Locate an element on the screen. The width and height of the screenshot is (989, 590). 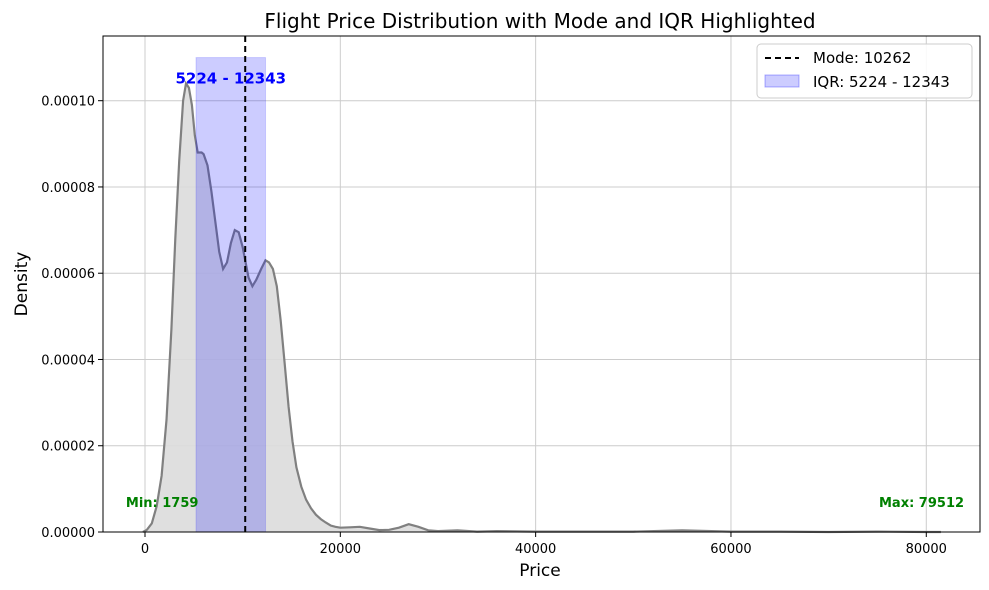
legend: Mode: 10262 IQR: 5224 - 12343 is located at coordinates (864, 71).